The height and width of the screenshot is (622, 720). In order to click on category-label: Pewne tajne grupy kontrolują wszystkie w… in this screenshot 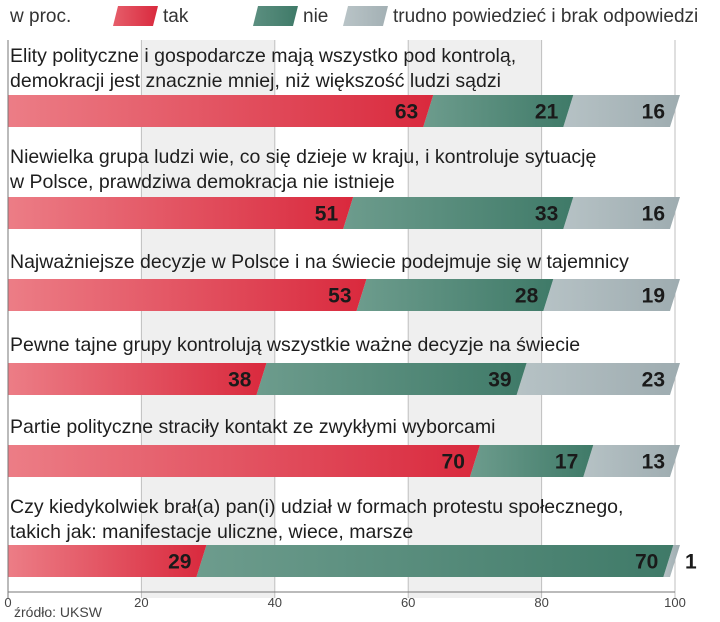, I will do `click(295, 345)`.